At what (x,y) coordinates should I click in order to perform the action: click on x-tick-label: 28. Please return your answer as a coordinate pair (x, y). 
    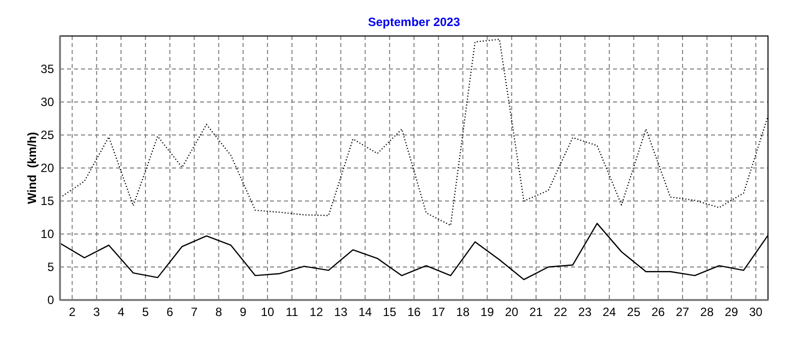
    Looking at the image, I should click on (707, 312).